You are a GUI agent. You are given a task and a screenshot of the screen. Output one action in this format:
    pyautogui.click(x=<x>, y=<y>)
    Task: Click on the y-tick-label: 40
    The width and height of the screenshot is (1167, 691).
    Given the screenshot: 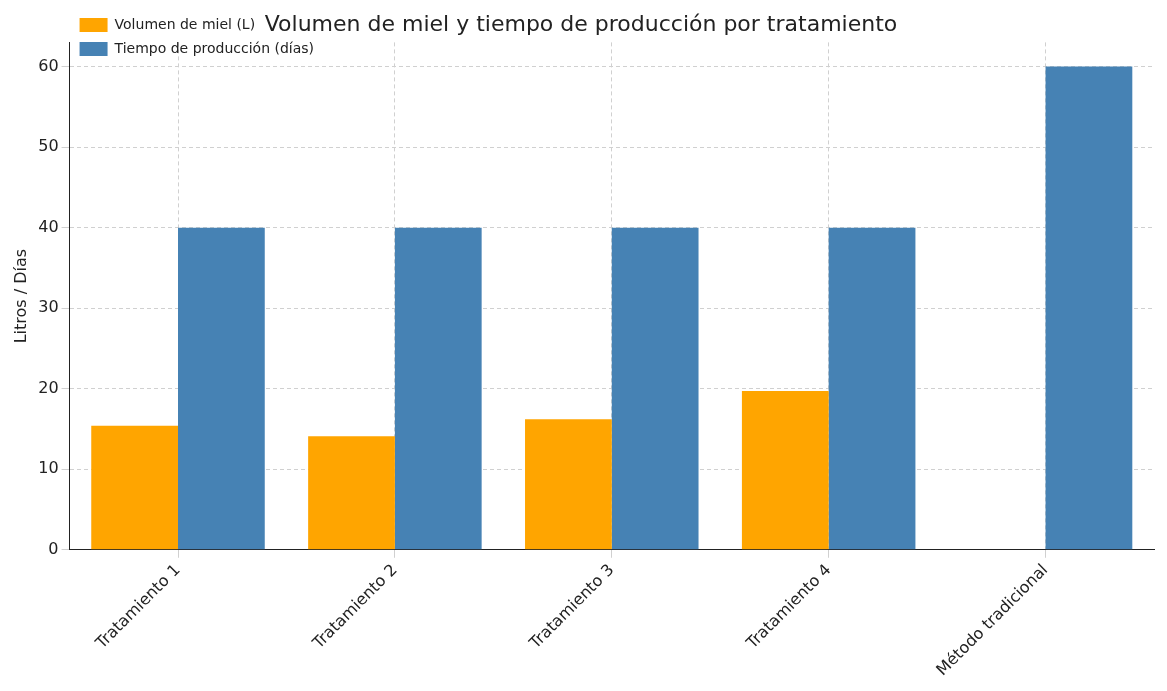 What is the action you would take?
    pyautogui.click(x=48, y=226)
    